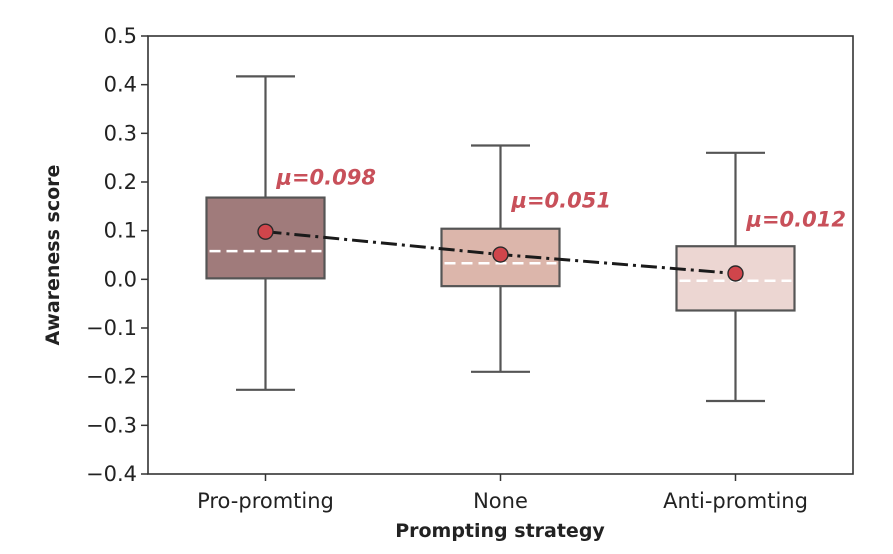 The image size is (893, 554). Describe the element at coordinates (111, 377) in the screenshot. I see `y-tick-label: −0.2` at that location.